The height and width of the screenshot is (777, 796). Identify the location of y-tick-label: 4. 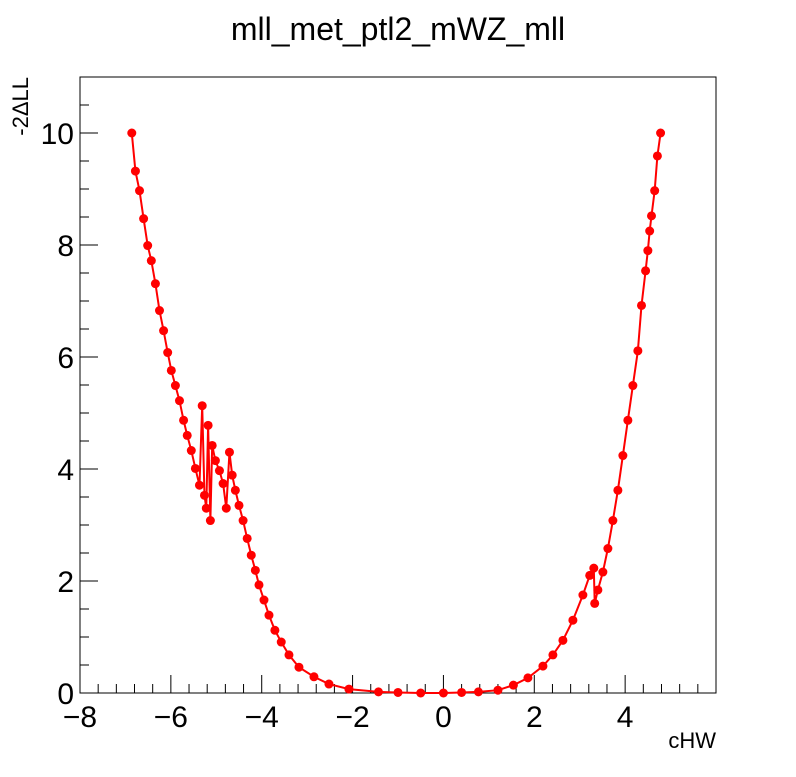
(65, 470).